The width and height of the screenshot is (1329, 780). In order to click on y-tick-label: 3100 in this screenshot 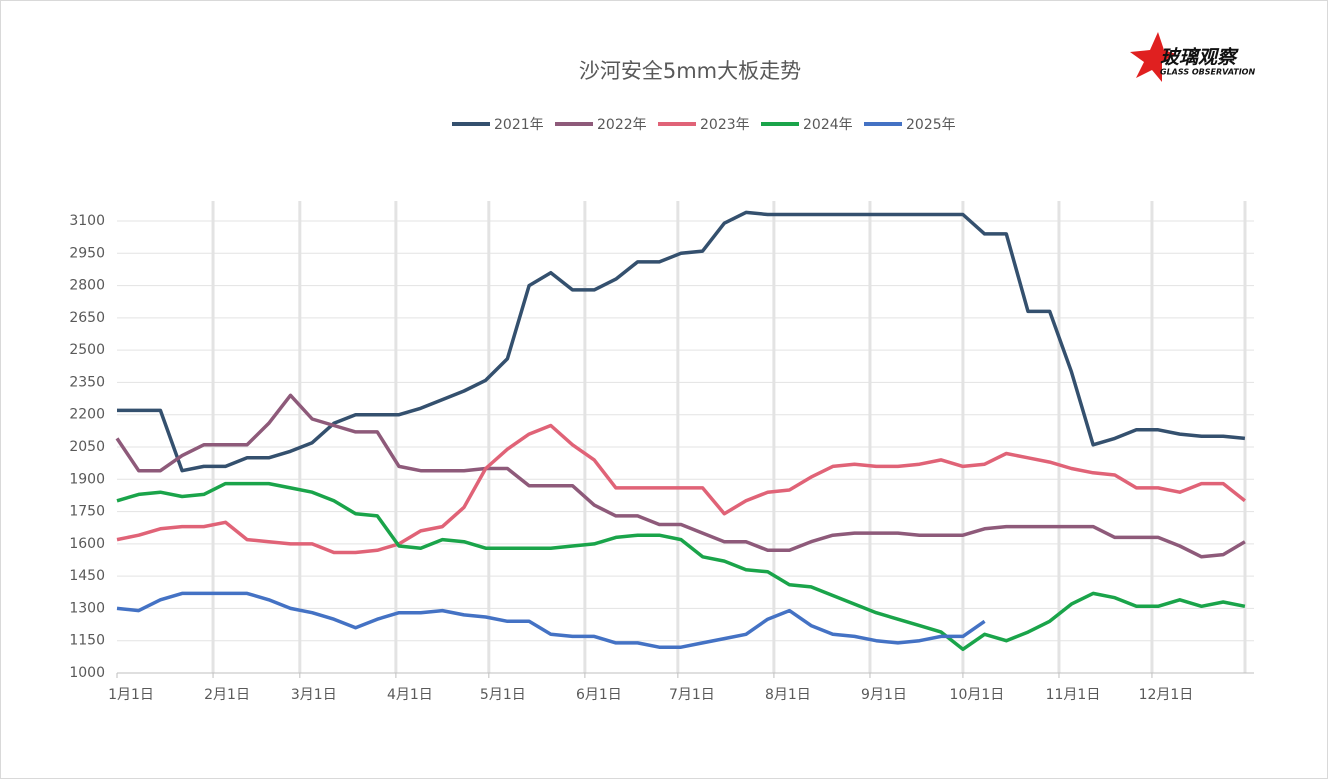, I will do `click(87, 221)`.